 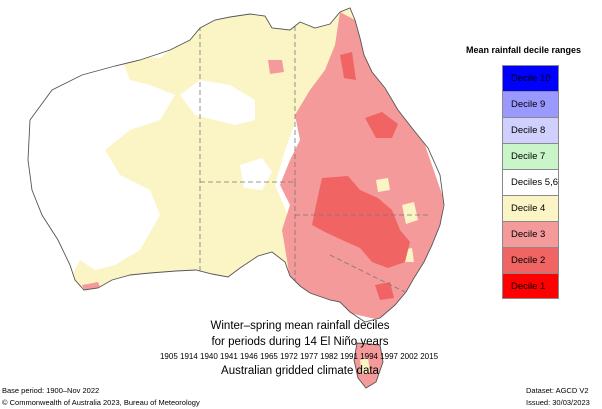 I want to click on legend-item-label: Decile 1, so click(x=528, y=286).